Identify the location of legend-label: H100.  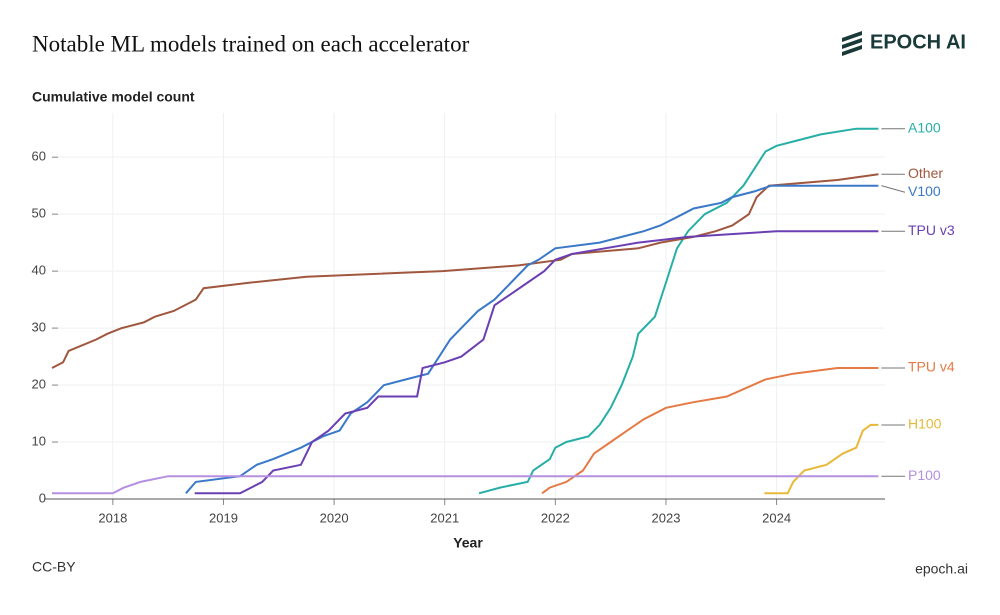
(925, 424).